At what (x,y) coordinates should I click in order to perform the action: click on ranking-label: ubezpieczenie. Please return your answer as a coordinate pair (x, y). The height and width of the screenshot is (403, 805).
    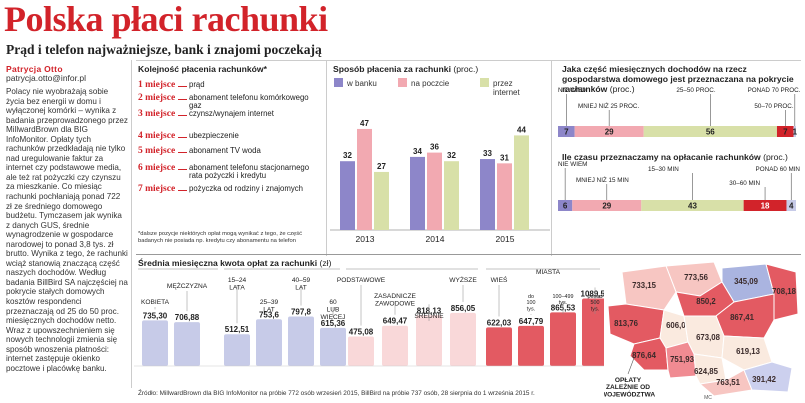
    Looking at the image, I should click on (214, 135).